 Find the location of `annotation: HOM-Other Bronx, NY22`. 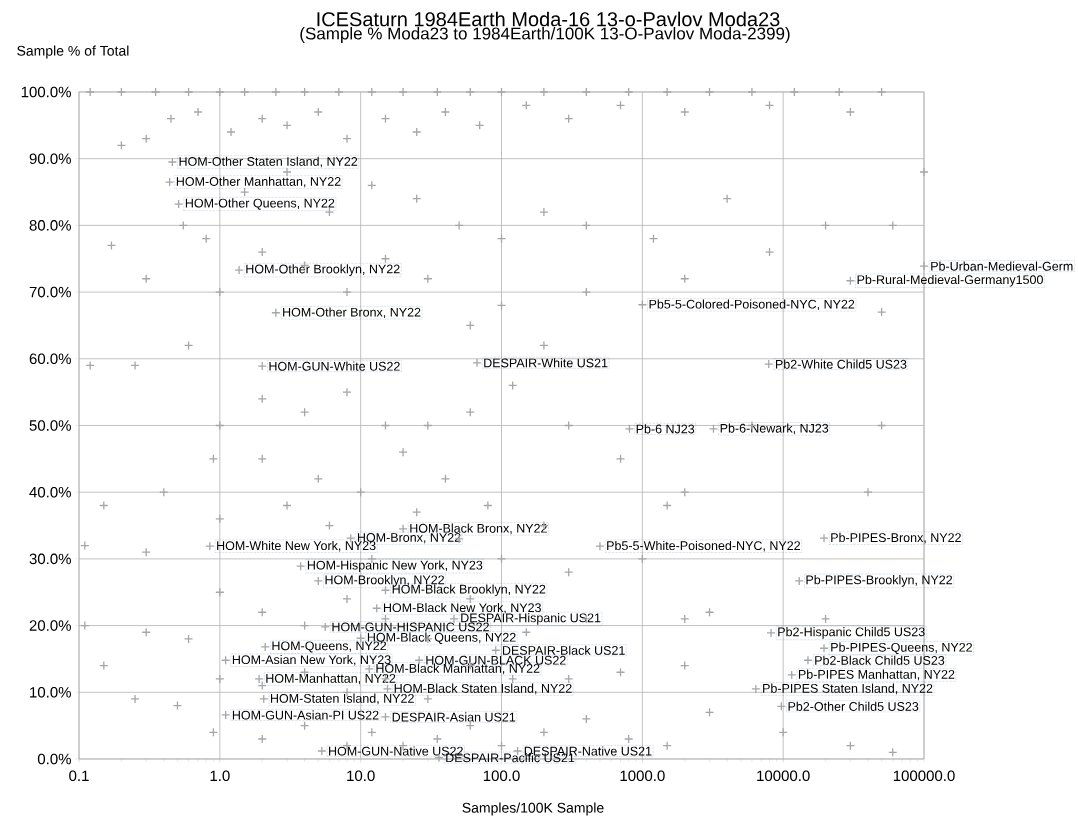

annotation: HOM-Other Bronx, NY22 is located at coordinates (352, 313).